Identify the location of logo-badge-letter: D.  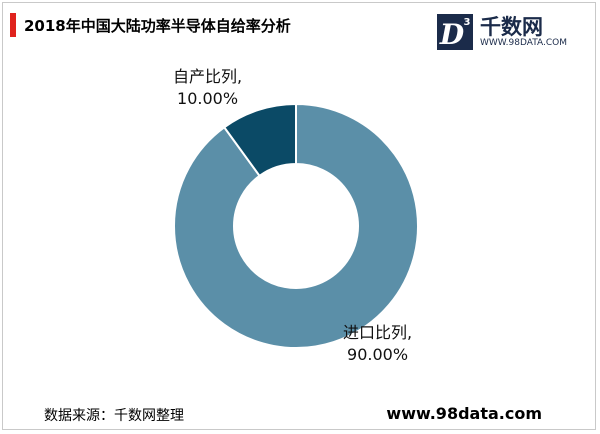
(452, 34).